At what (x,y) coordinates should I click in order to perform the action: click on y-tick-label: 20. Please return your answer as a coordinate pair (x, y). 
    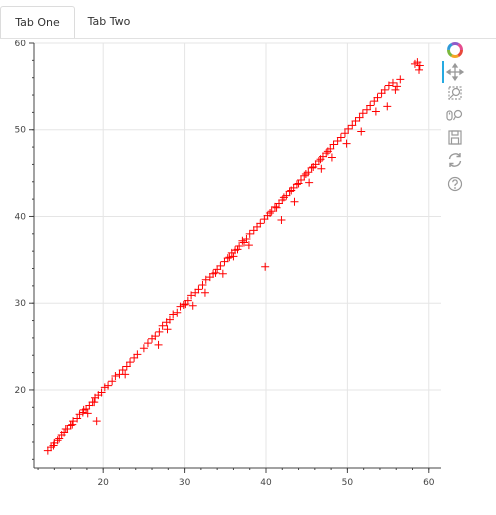
    Looking at the image, I should click on (21, 391).